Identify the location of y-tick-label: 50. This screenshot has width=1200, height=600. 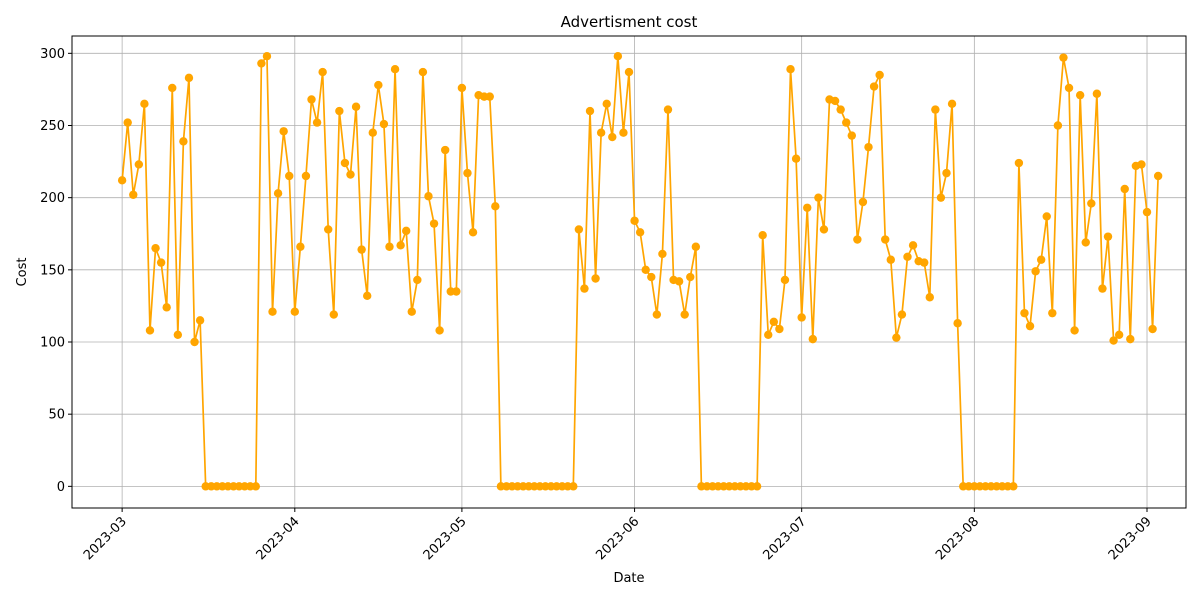
(56, 415).